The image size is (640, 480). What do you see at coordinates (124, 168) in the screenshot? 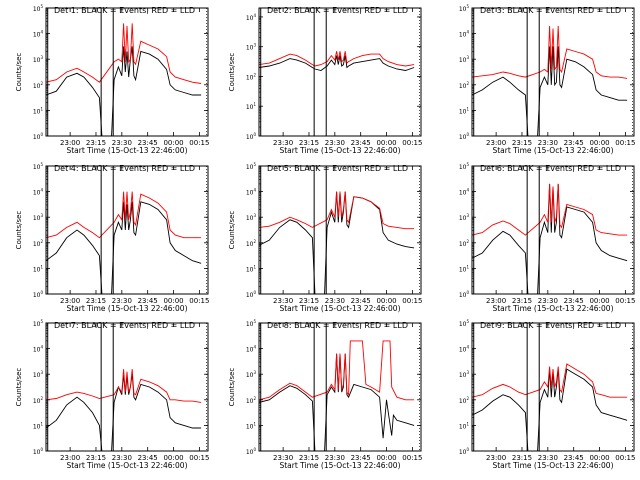
I see `panel-title: Det 4: BLACK = Events, RED = LLD` at bounding box center [124, 168].